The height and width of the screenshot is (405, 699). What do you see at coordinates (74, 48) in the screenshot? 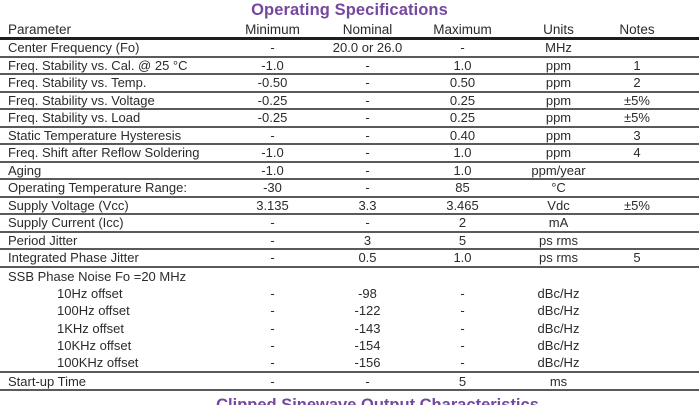
I see `cell-parameter: Center Frequency (Fo)` at bounding box center [74, 48].